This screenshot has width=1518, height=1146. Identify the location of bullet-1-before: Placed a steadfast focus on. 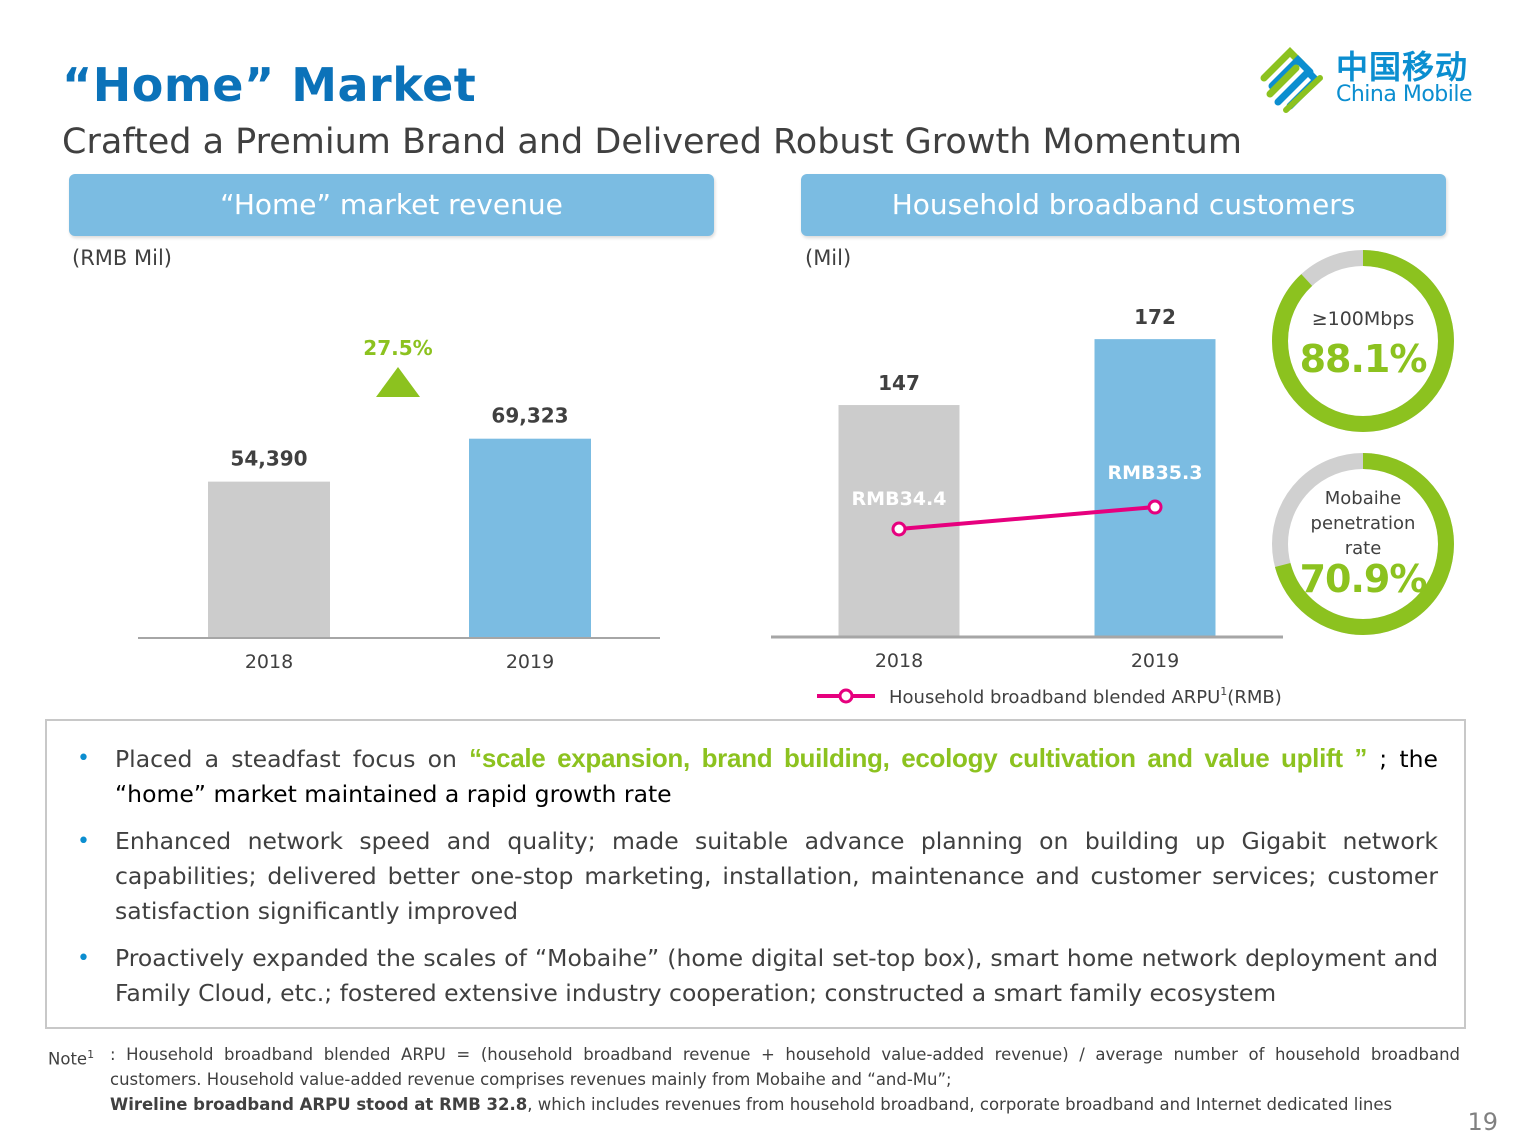
(292, 759).